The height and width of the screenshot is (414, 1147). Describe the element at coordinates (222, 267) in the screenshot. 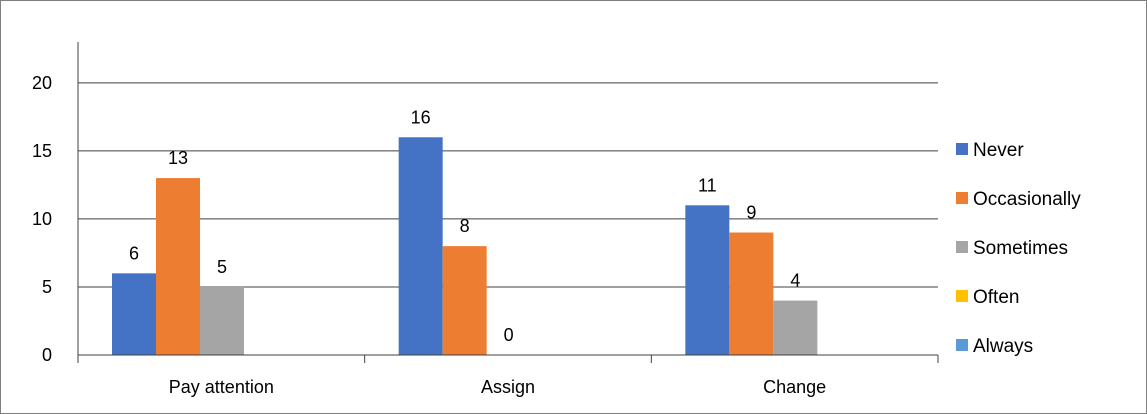

I see `data-label-sometimes-pay-attention: 5` at that location.